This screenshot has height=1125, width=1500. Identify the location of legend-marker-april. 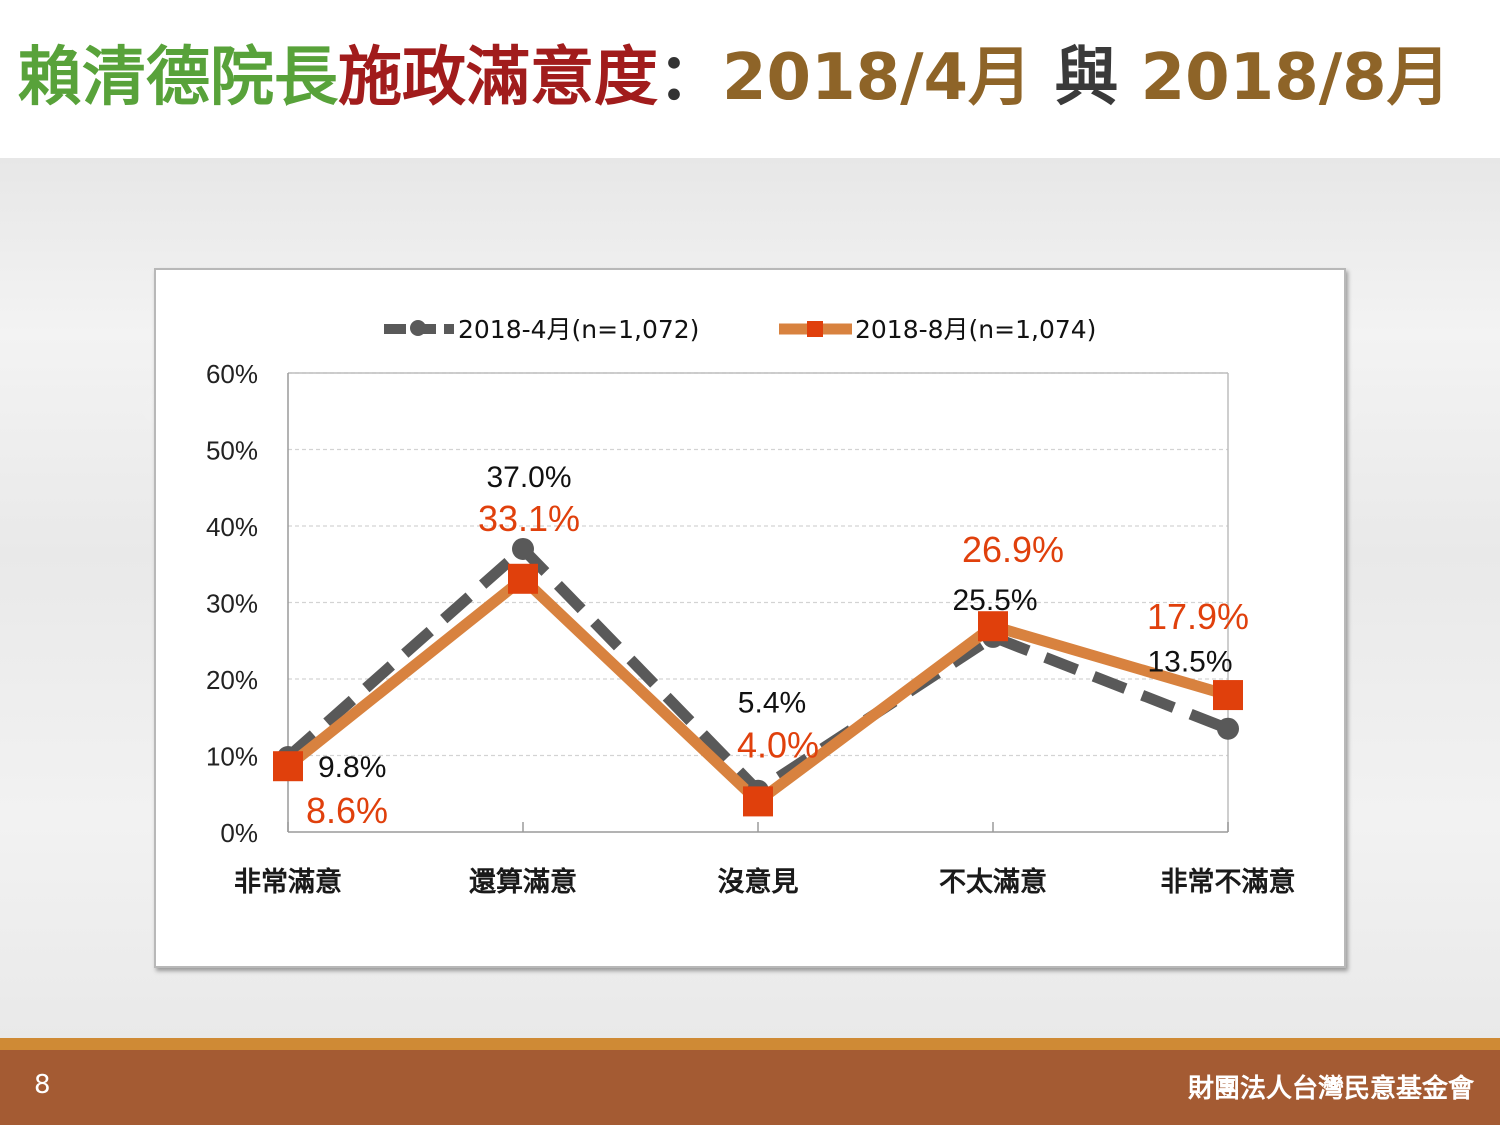
(418, 328).